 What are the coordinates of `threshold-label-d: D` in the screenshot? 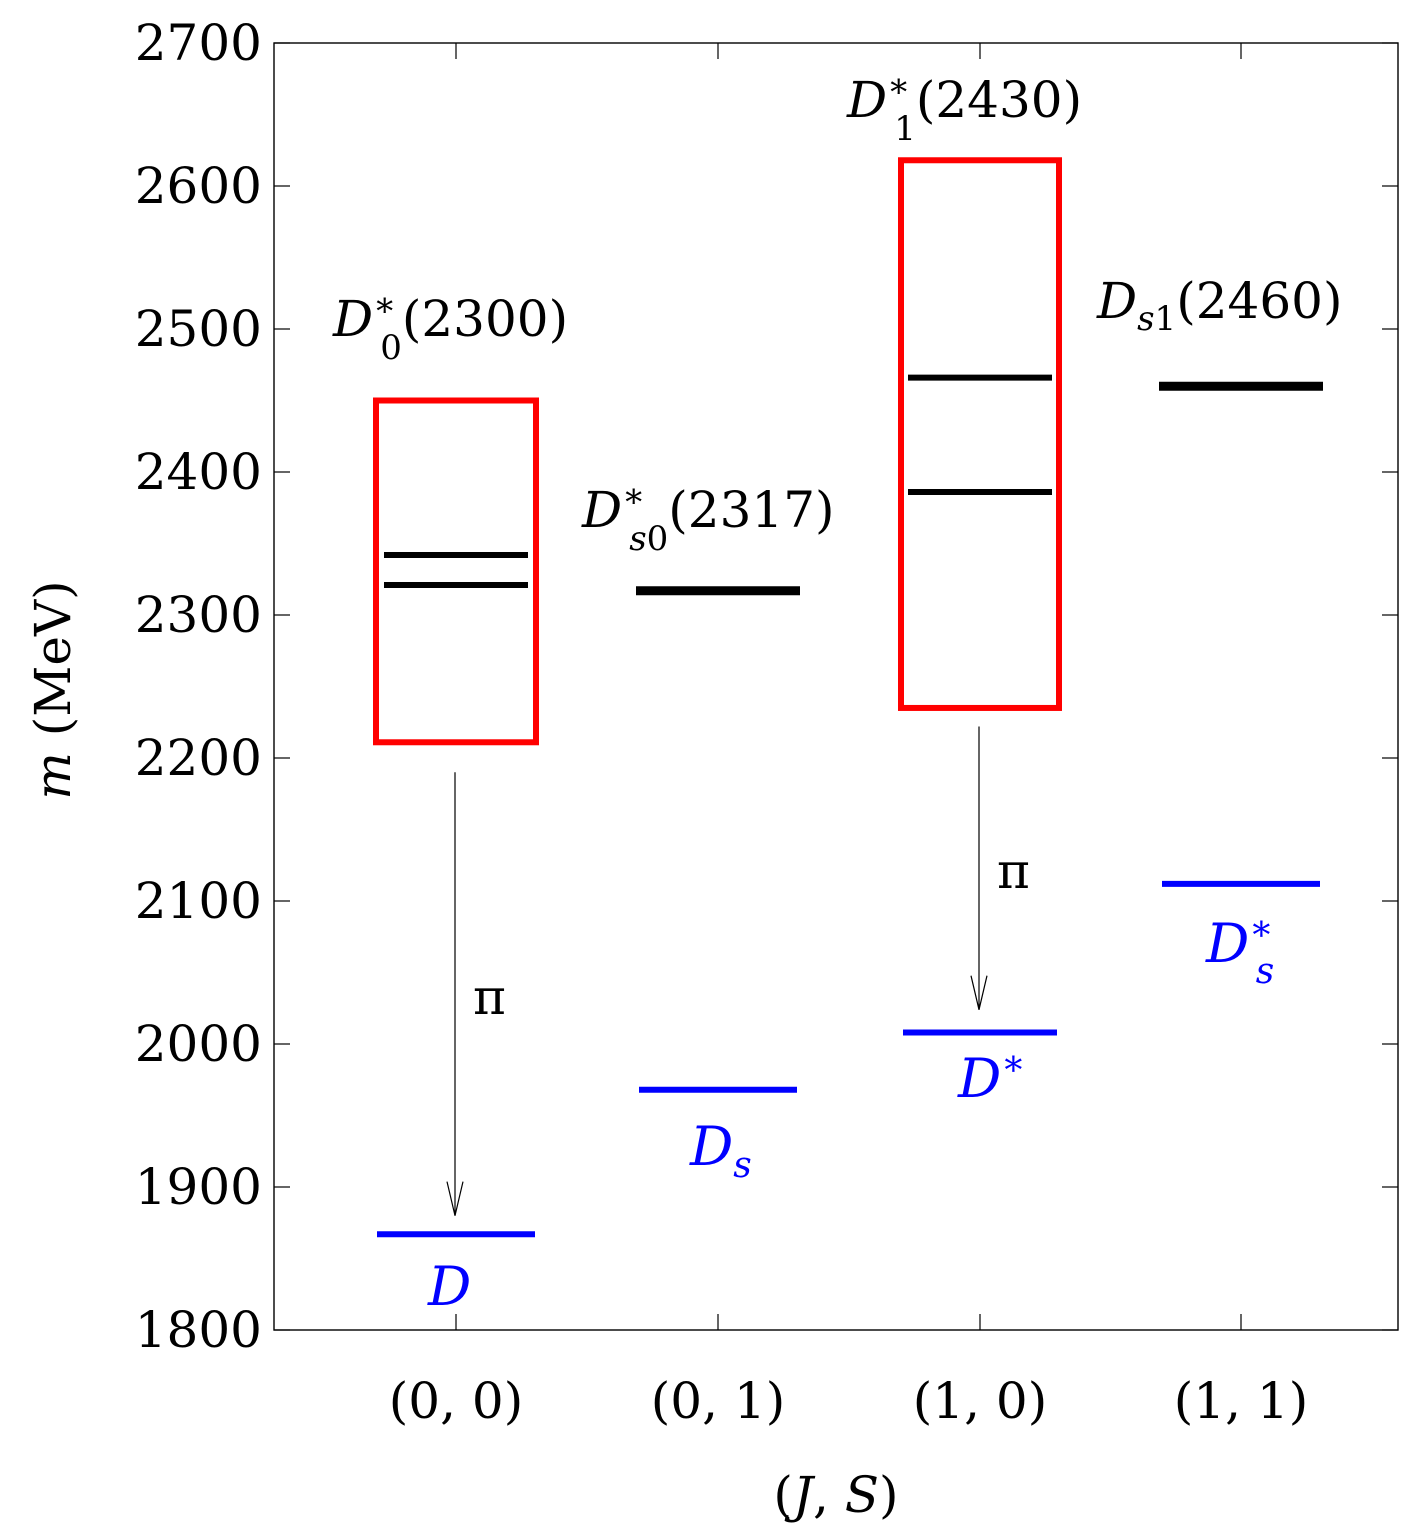 It's located at (449, 1286).